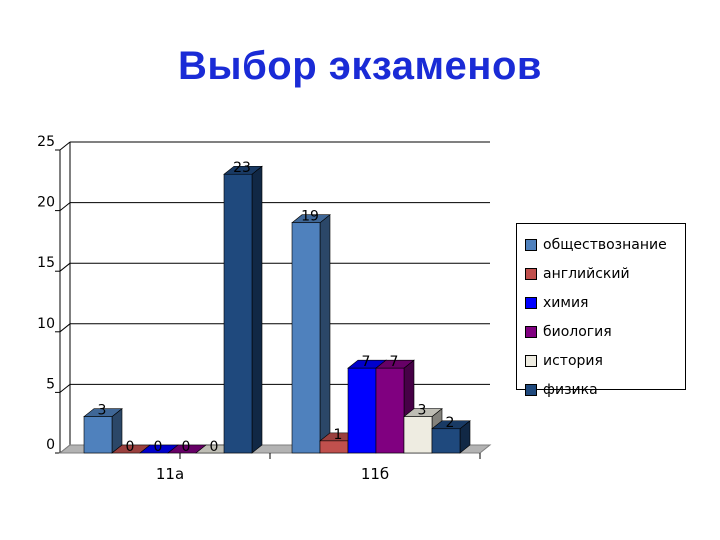 This screenshot has width=720, height=540. I want to click on legend-label: обществознание, so click(605, 244).